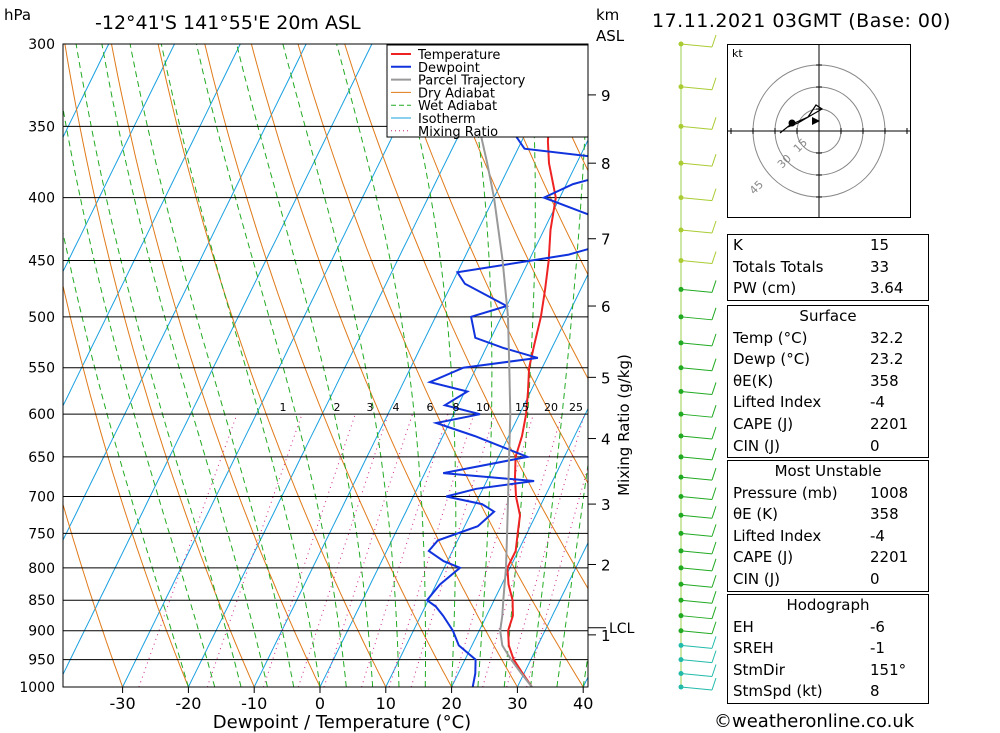  I want to click on pressure-label: 850, so click(41, 601).